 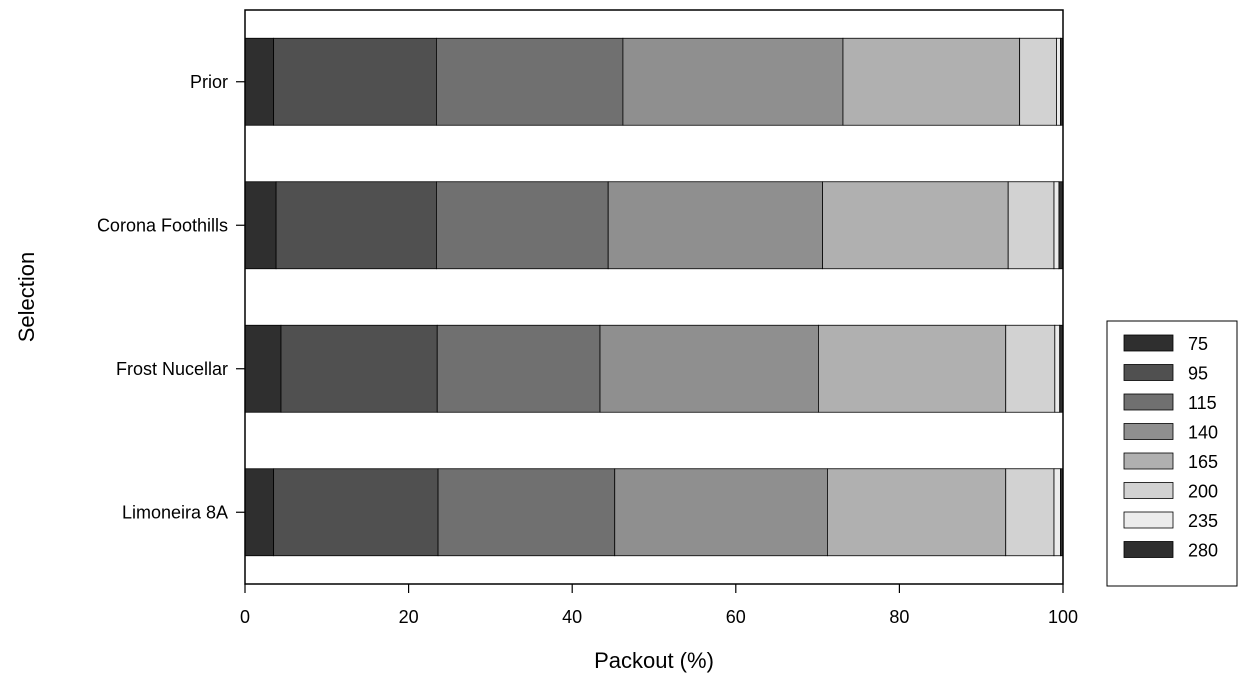 What do you see at coordinates (1203, 551) in the screenshot?
I see `legend-label: 280` at bounding box center [1203, 551].